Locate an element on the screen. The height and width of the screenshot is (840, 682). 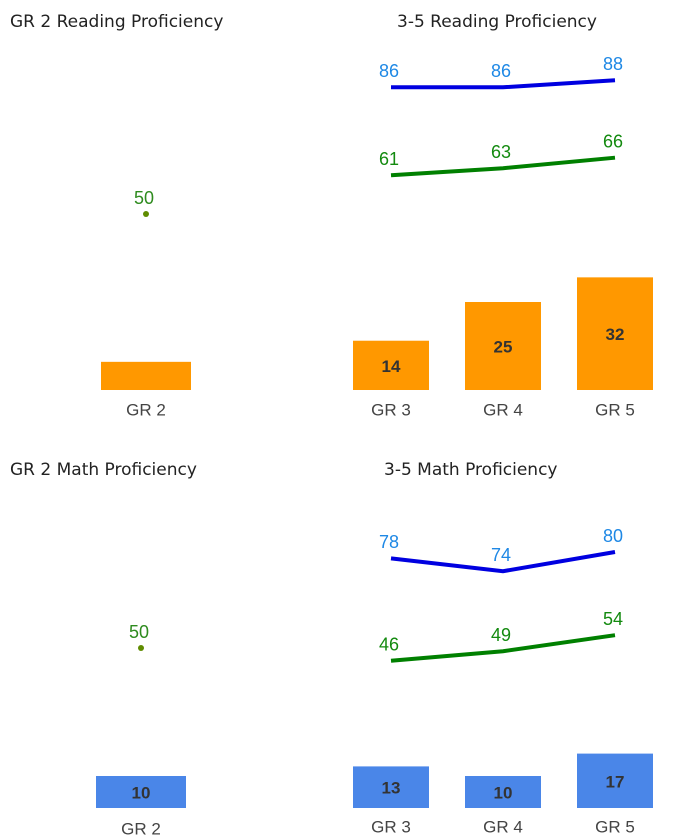
chart-title: GR 2 Reading Proficiency is located at coordinates (116, 22).